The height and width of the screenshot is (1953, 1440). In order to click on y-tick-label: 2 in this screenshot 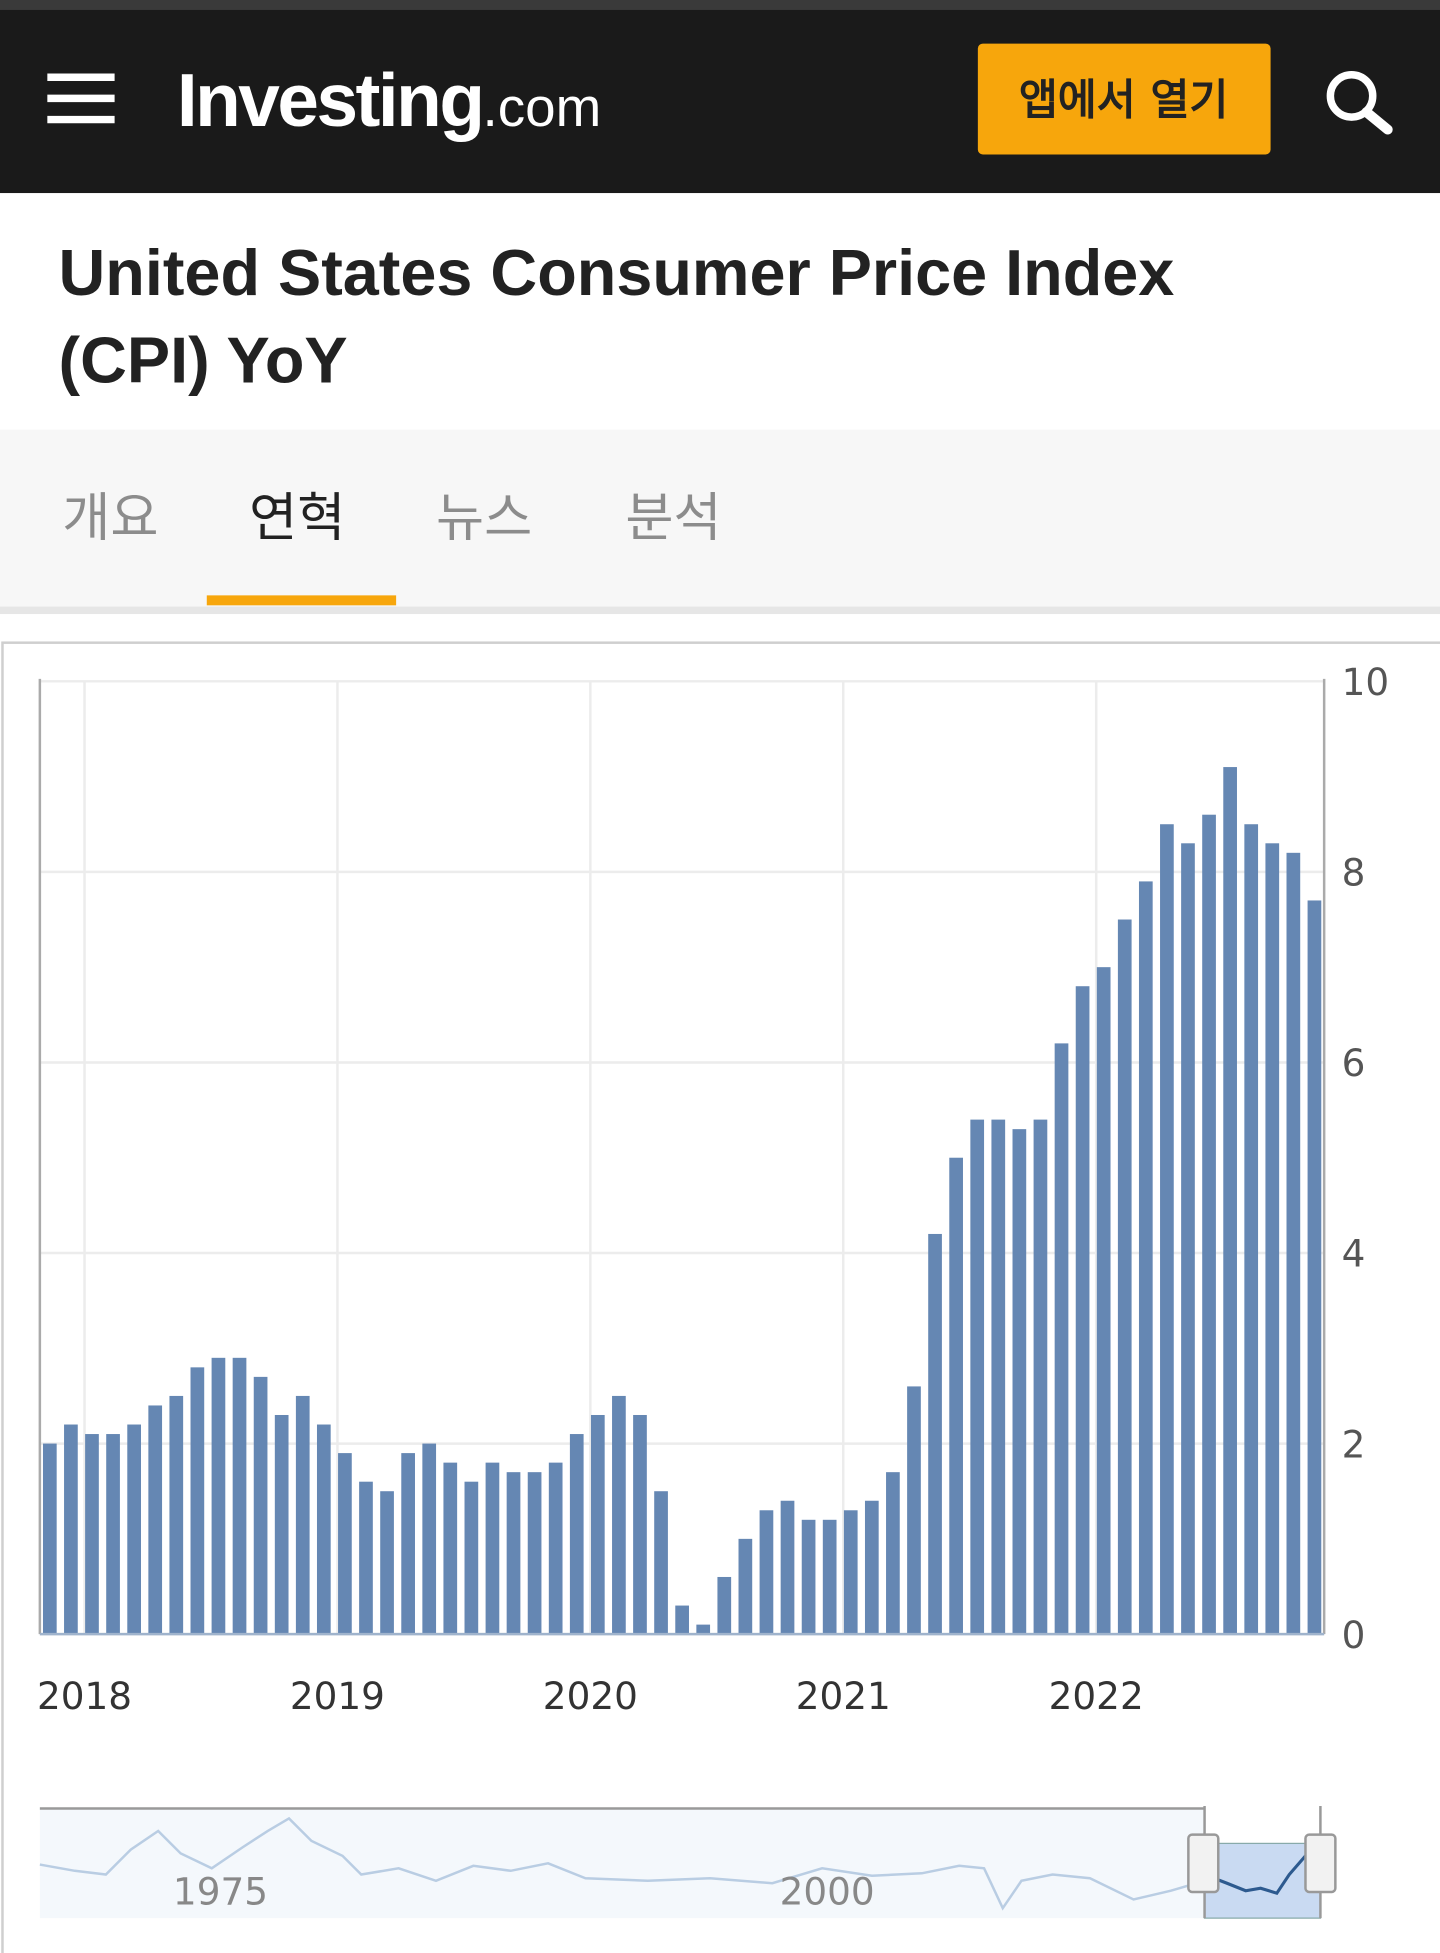, I will do `click(1354, 1444)`.